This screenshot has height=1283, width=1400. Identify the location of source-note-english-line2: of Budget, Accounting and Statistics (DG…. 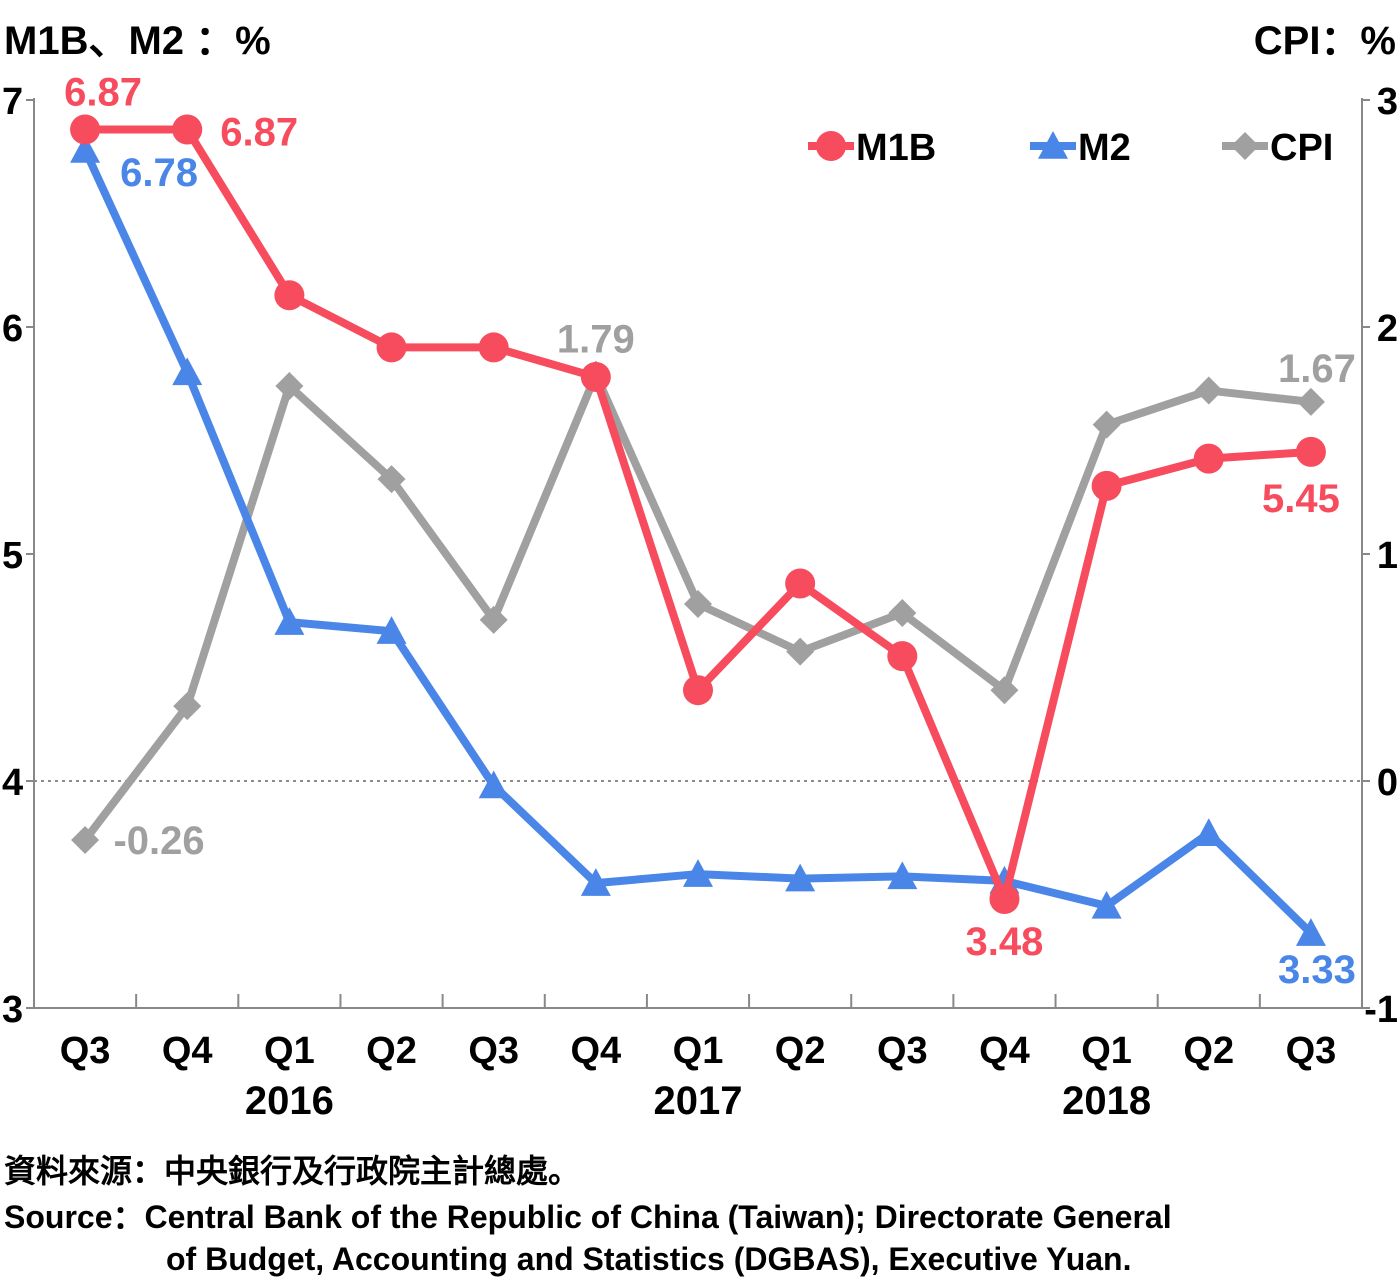
(649, 1259).